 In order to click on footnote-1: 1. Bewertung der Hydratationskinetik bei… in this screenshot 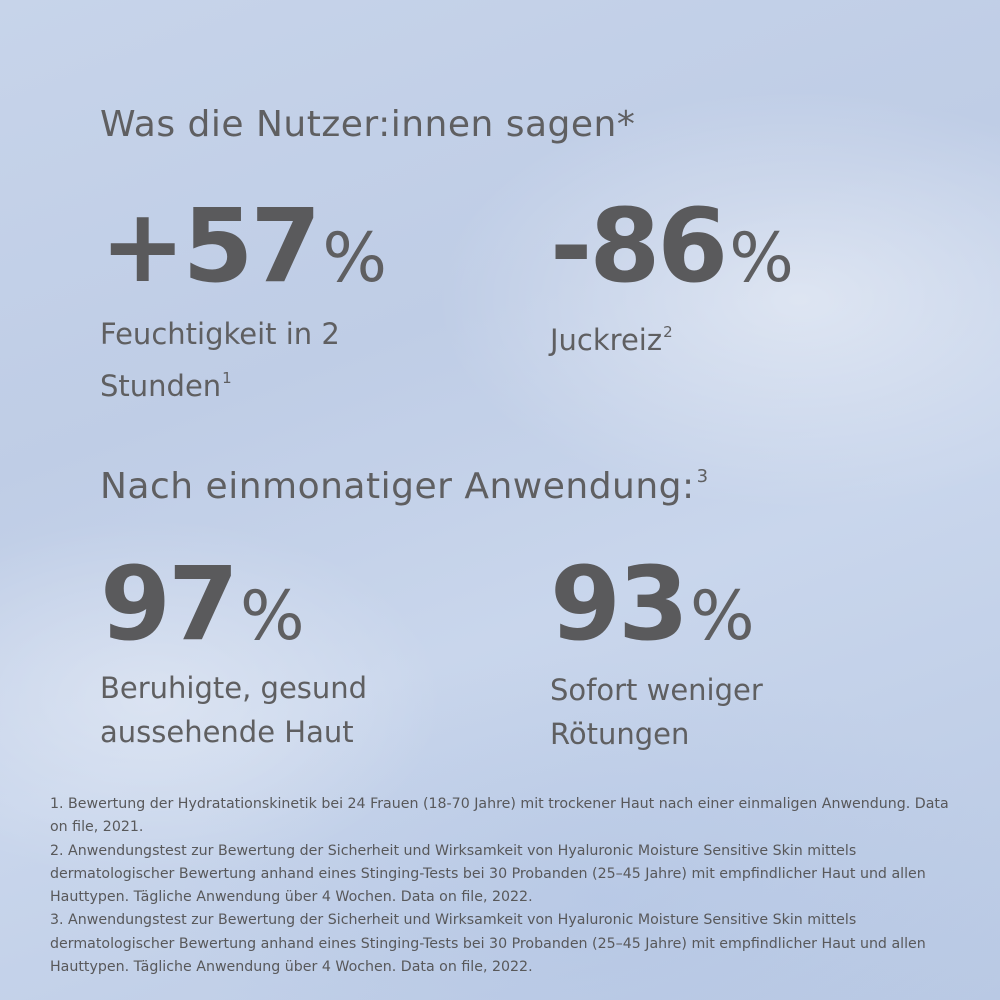, I will do `click(499, 816)`.